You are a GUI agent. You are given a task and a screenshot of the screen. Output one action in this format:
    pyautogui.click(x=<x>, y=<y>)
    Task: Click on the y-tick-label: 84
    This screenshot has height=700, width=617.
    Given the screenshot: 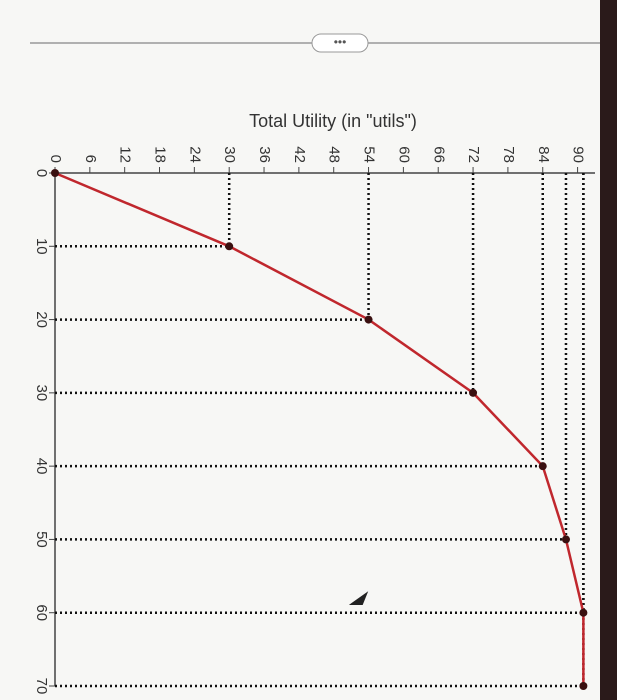 What is the action you would take?
    pyautogui.click(x=543, y=154)
    